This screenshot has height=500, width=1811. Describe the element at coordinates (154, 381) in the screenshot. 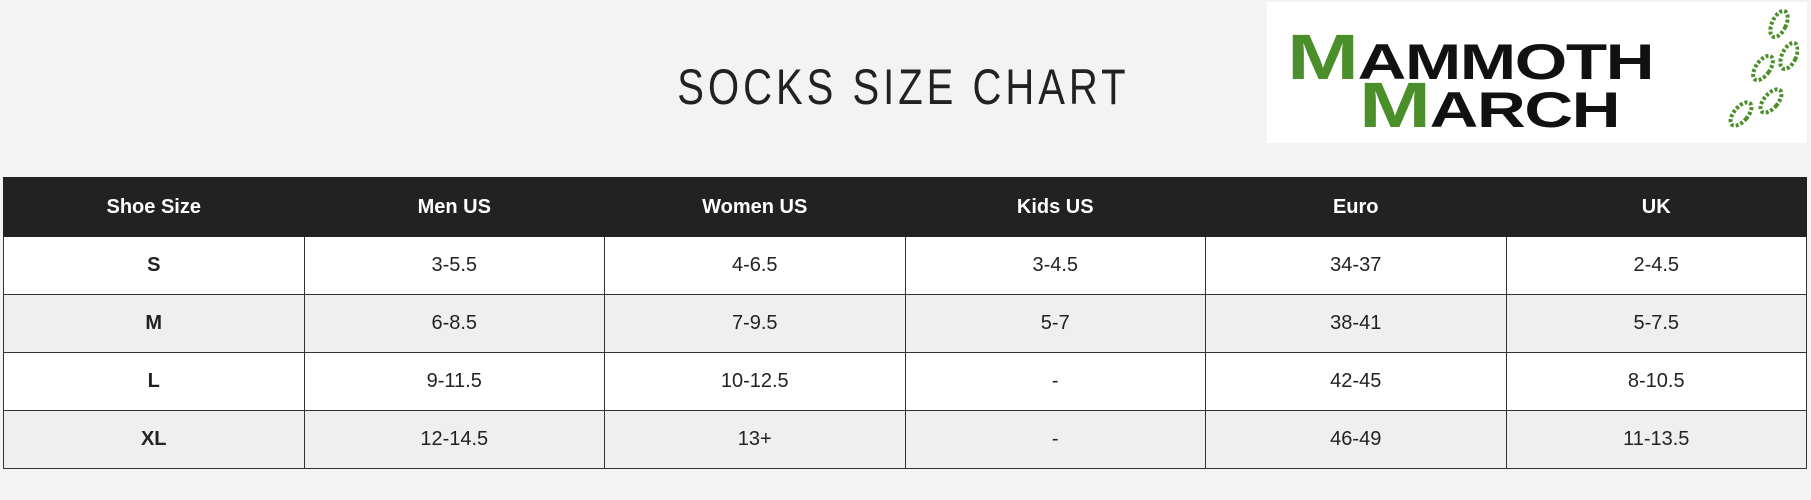

I see `table-cell: L` at that location.